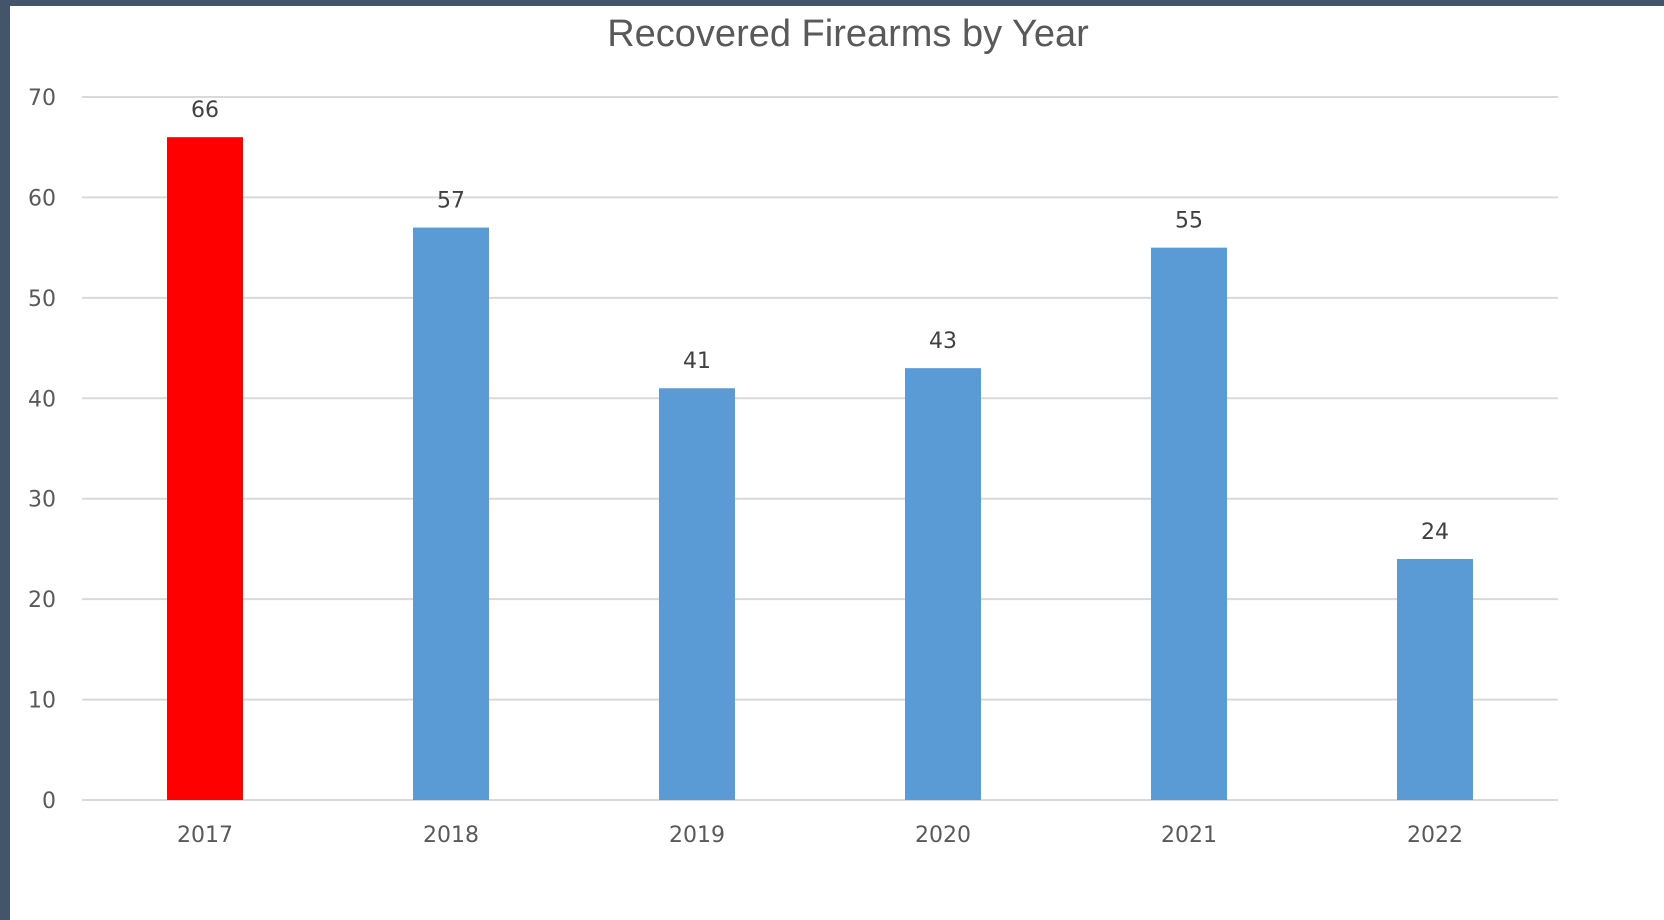  I want to click on y-axis-tick-labels: 0 10 20 30 40 50 60 70, so click(42, 450).